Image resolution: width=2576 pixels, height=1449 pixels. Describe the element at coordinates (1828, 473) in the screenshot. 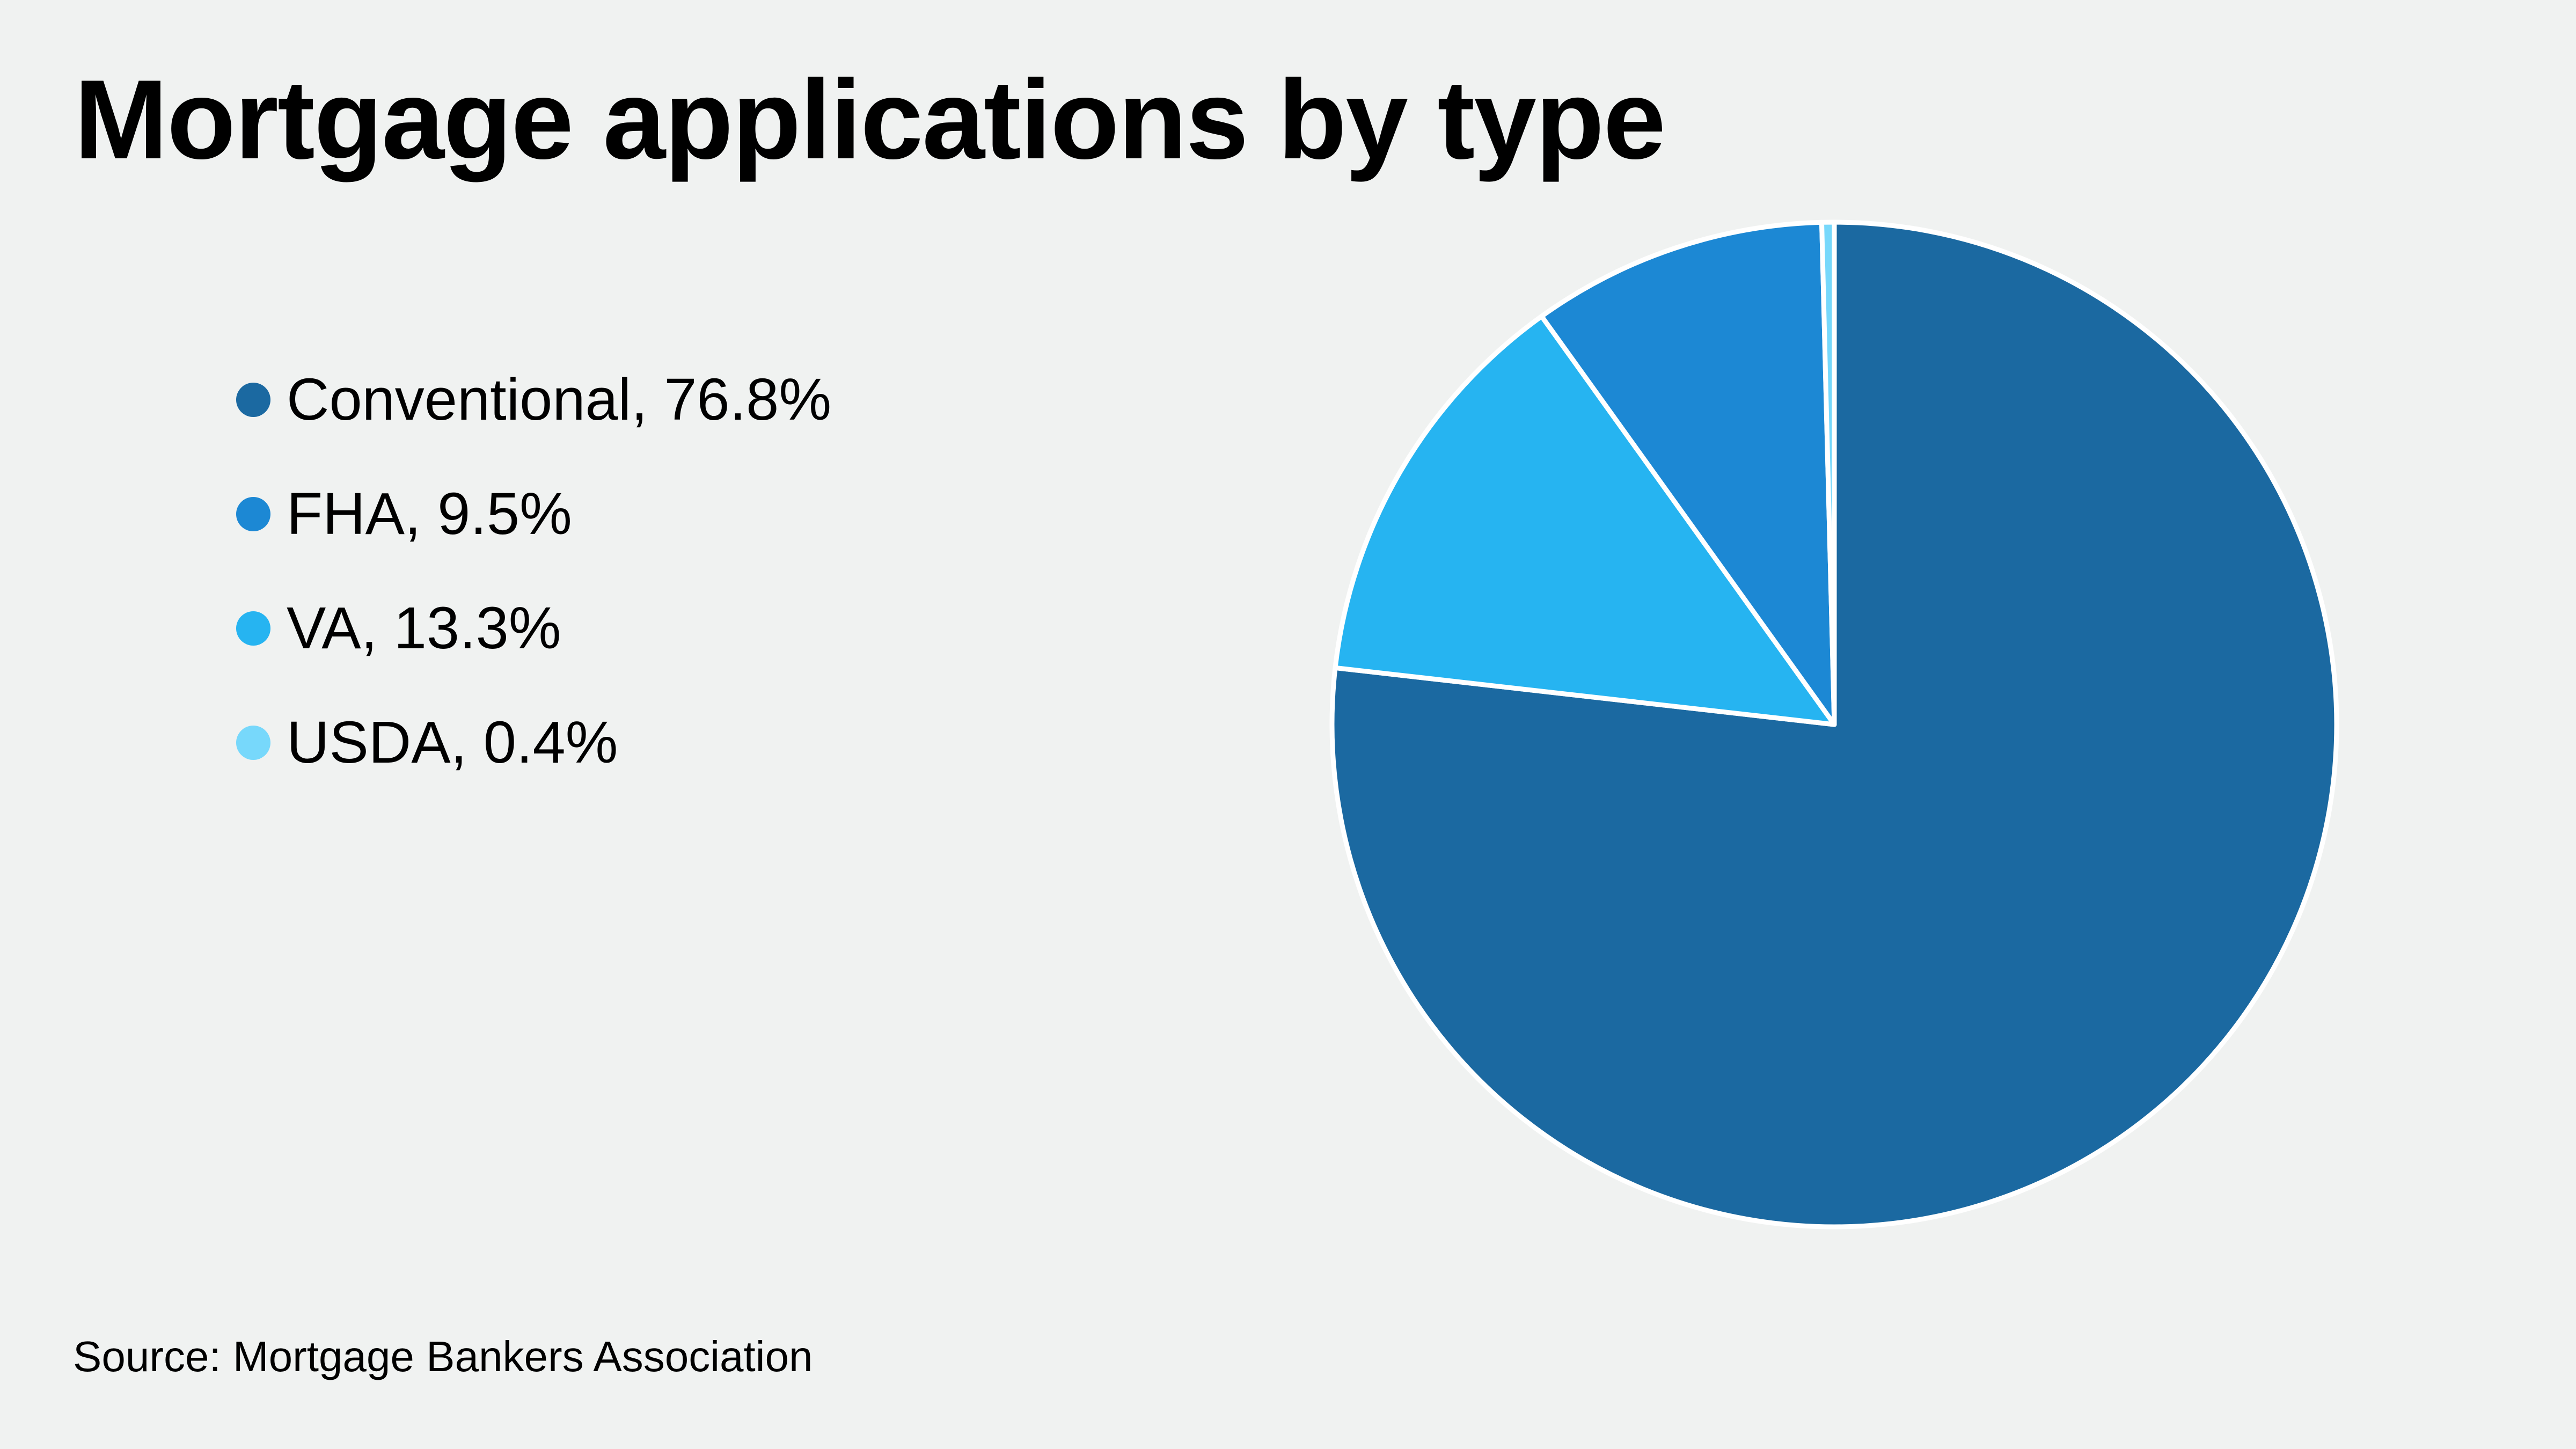

I see `pie-slice-usda` at that location.